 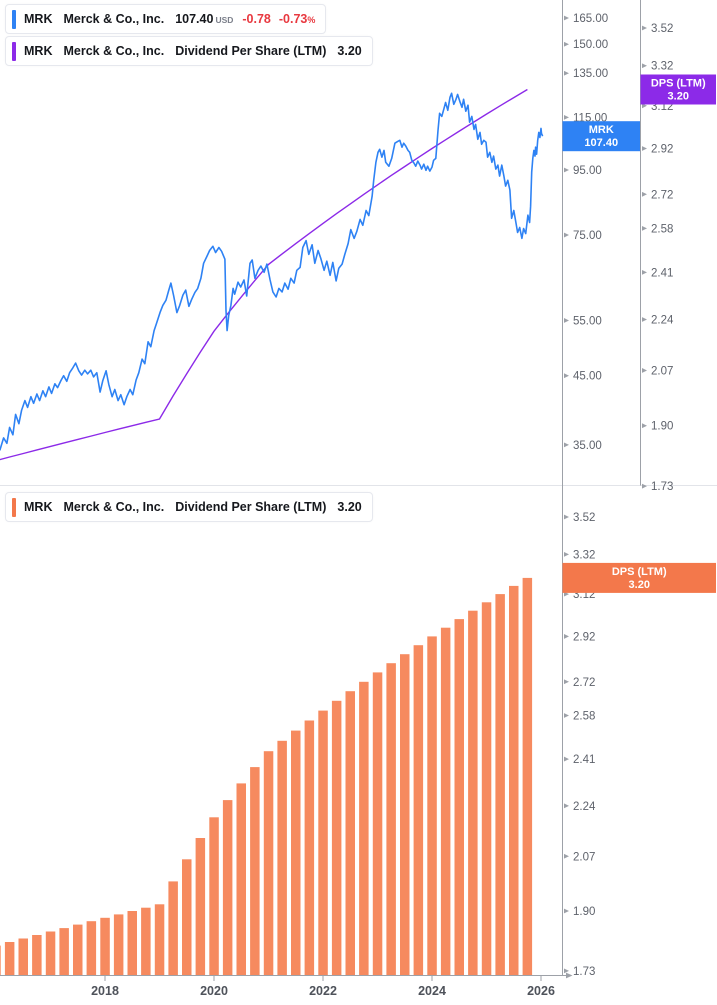 I want to click on ticker-symbol: MRK, so click(x=38, y=507).